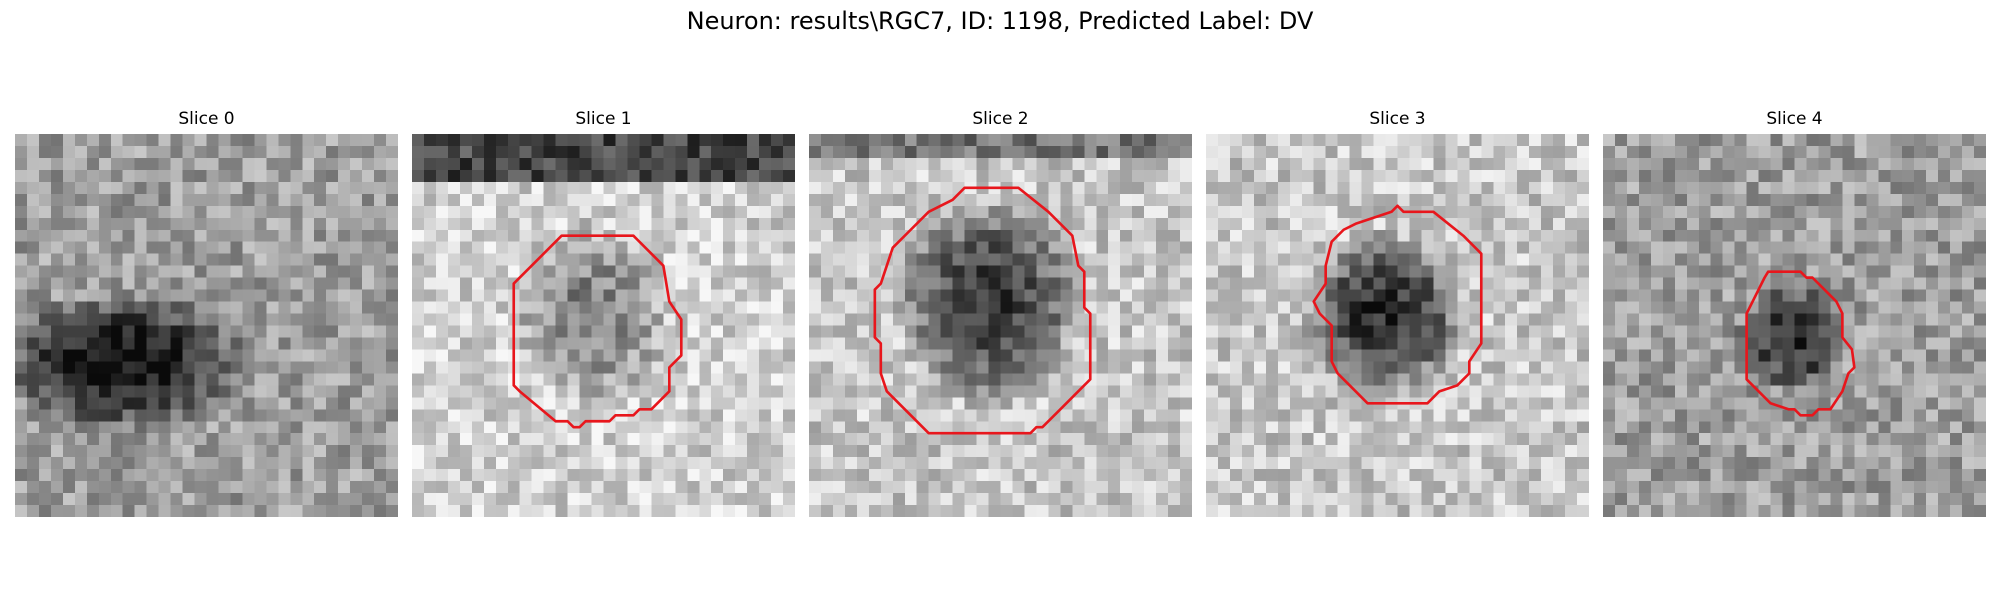 Image resolution: width=2000 pixels, height=600 pixels. I want to click on slice-panel-3: Slice 3, so click(1397, 311).